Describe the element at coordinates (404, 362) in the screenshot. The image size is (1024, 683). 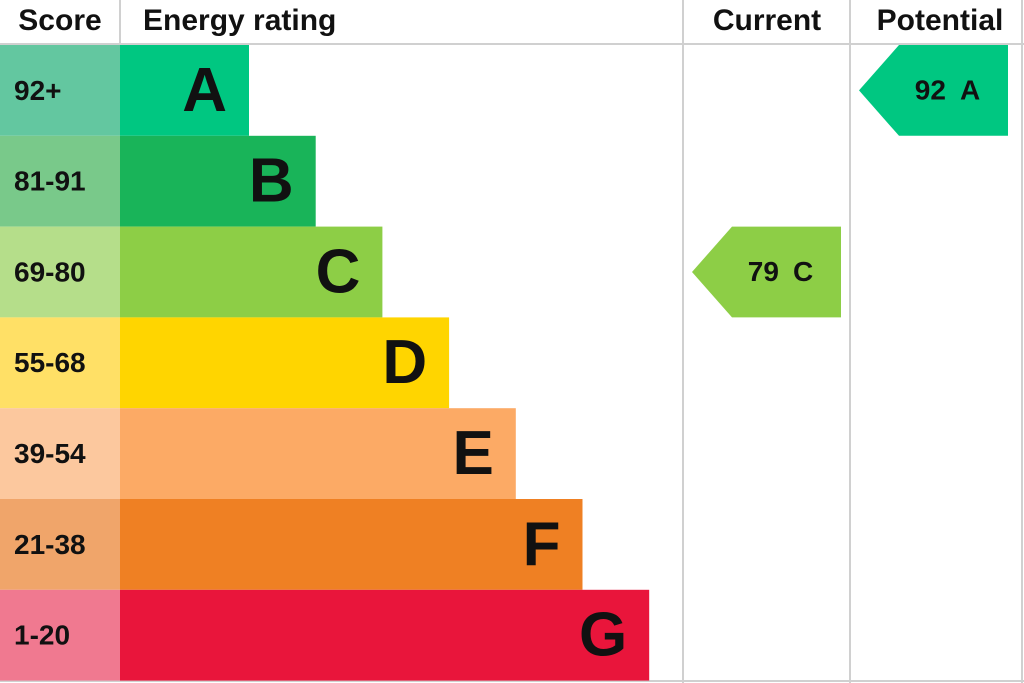
I see `rating-letter: D` at that location.